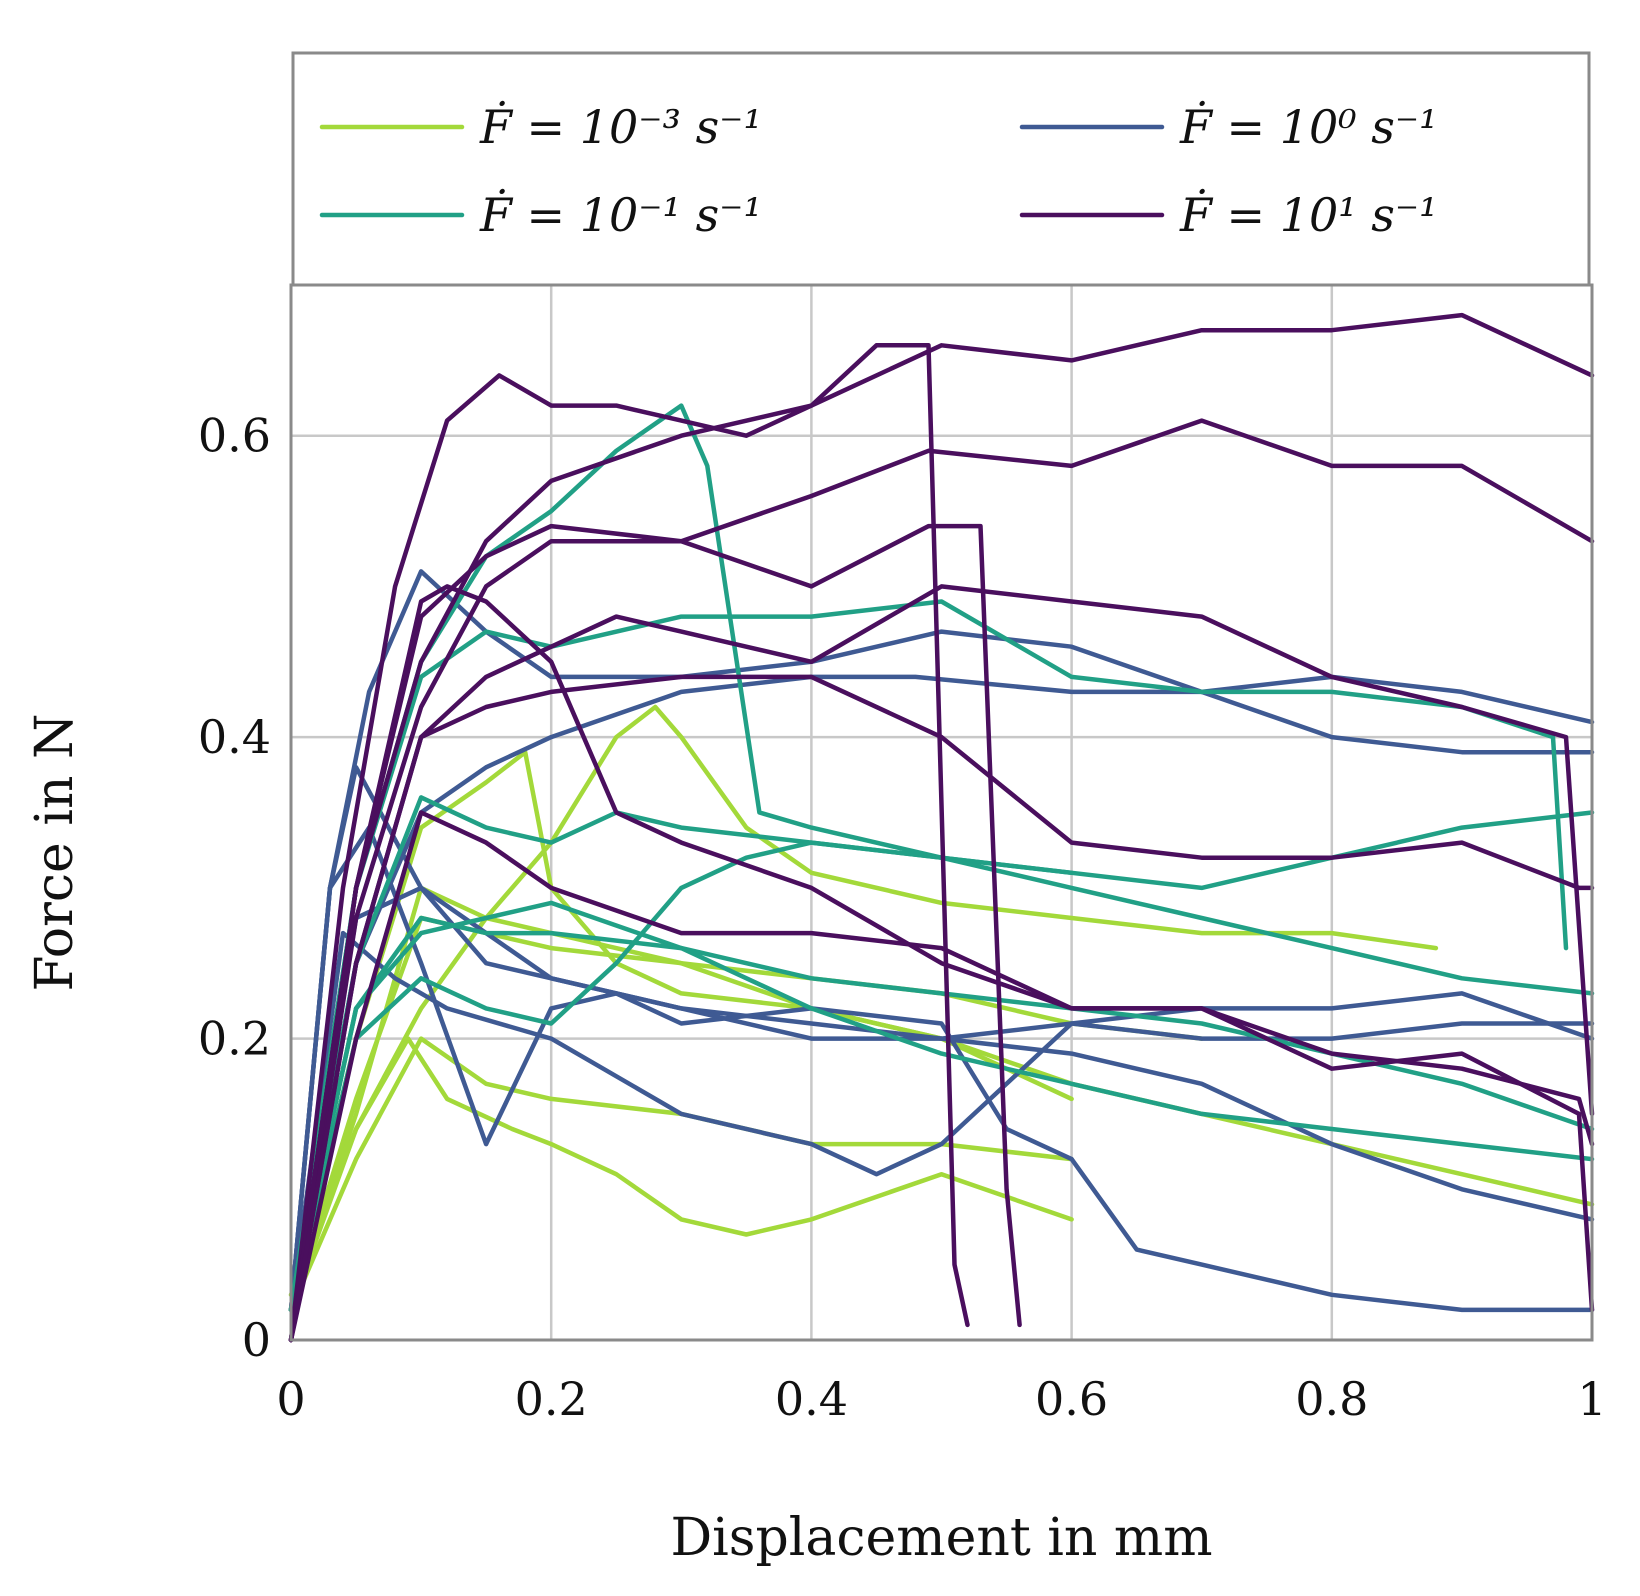 The width and height of the screenshot is (1640, 1596). What do you see at coordinates (941, 1399) in the screenshot?
I see `x-tick-labels: 0 0.2 0.4 0.6 0.8 1` at bounding box center [941, 1399].